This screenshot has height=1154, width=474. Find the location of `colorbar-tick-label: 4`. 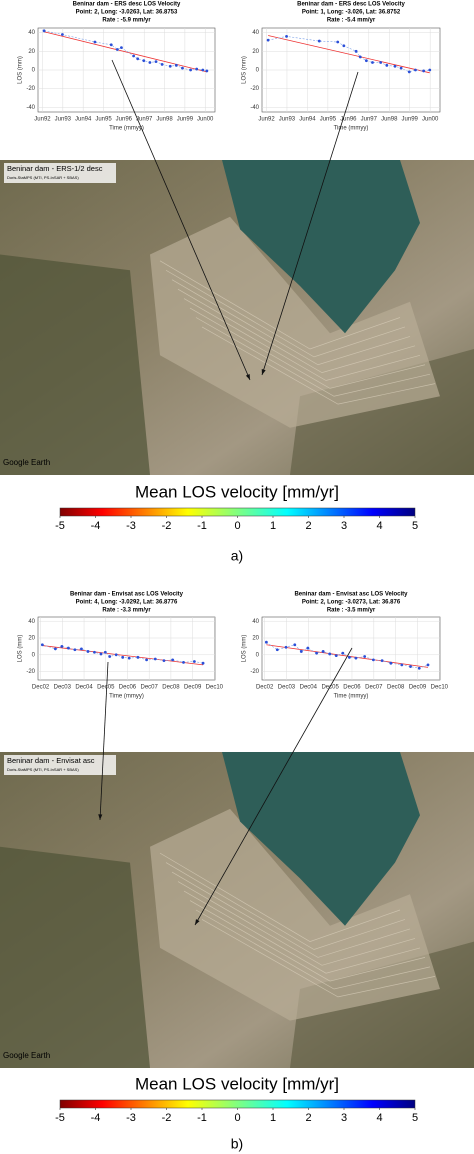

colorbar-tick-label: 4 is located at coordinates (379, 526).